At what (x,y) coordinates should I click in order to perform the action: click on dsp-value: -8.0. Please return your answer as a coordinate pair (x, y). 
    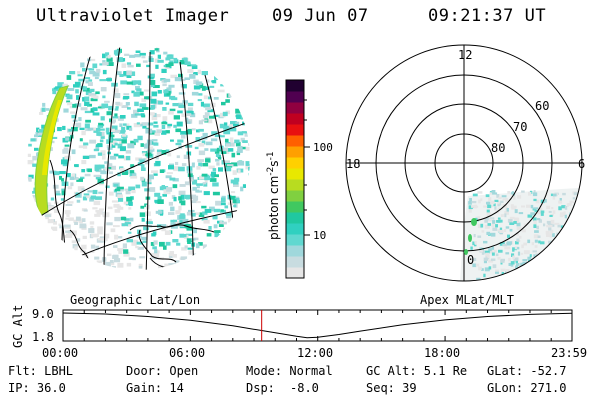
    Looking at the image, I should click on (304, 388).